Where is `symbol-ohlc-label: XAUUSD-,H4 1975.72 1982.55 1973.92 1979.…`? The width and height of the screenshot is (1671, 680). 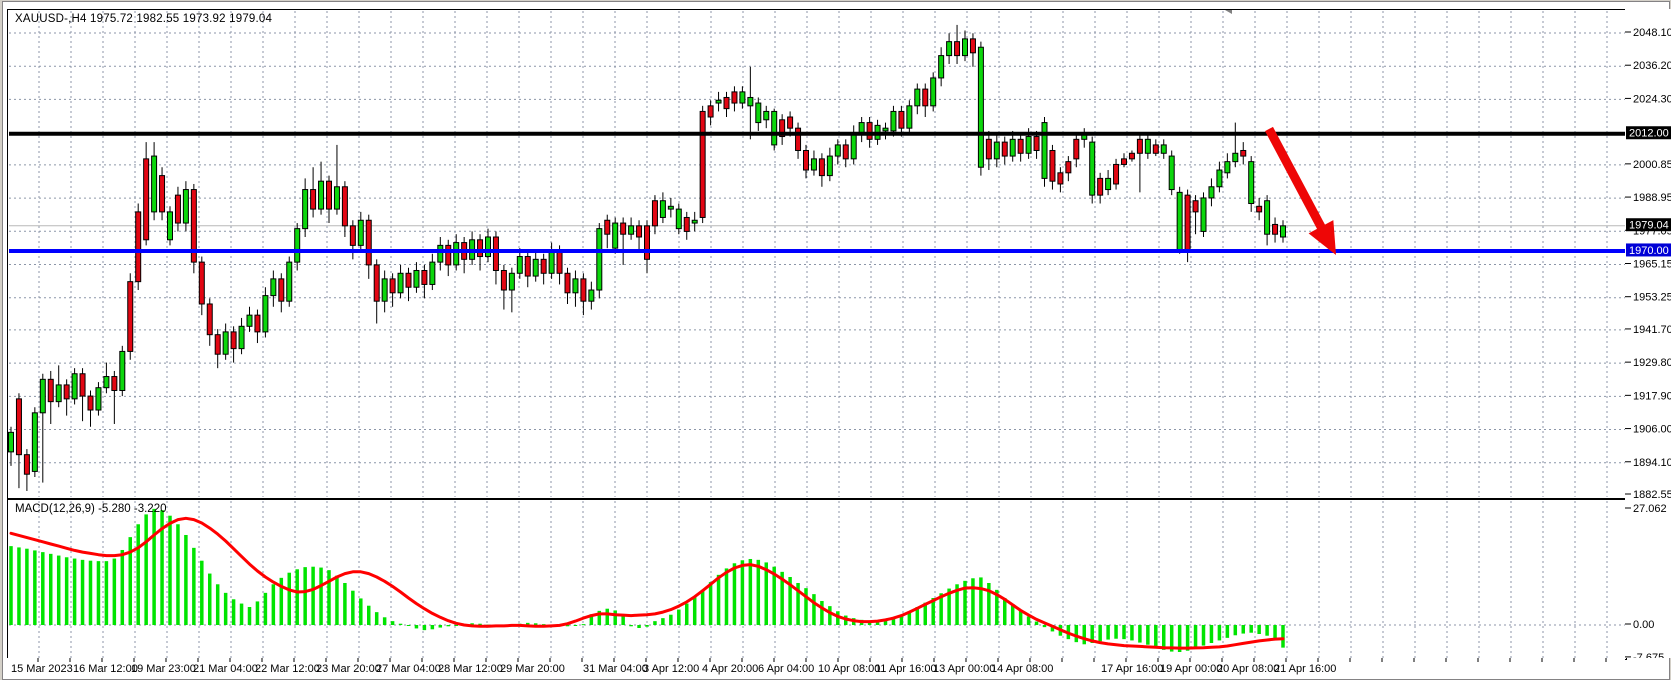 symbol-ohlc-label: XAUUSD-,H4 1975.72 1982.55 1973.92 1979.… is located at coordinates (144, 19).